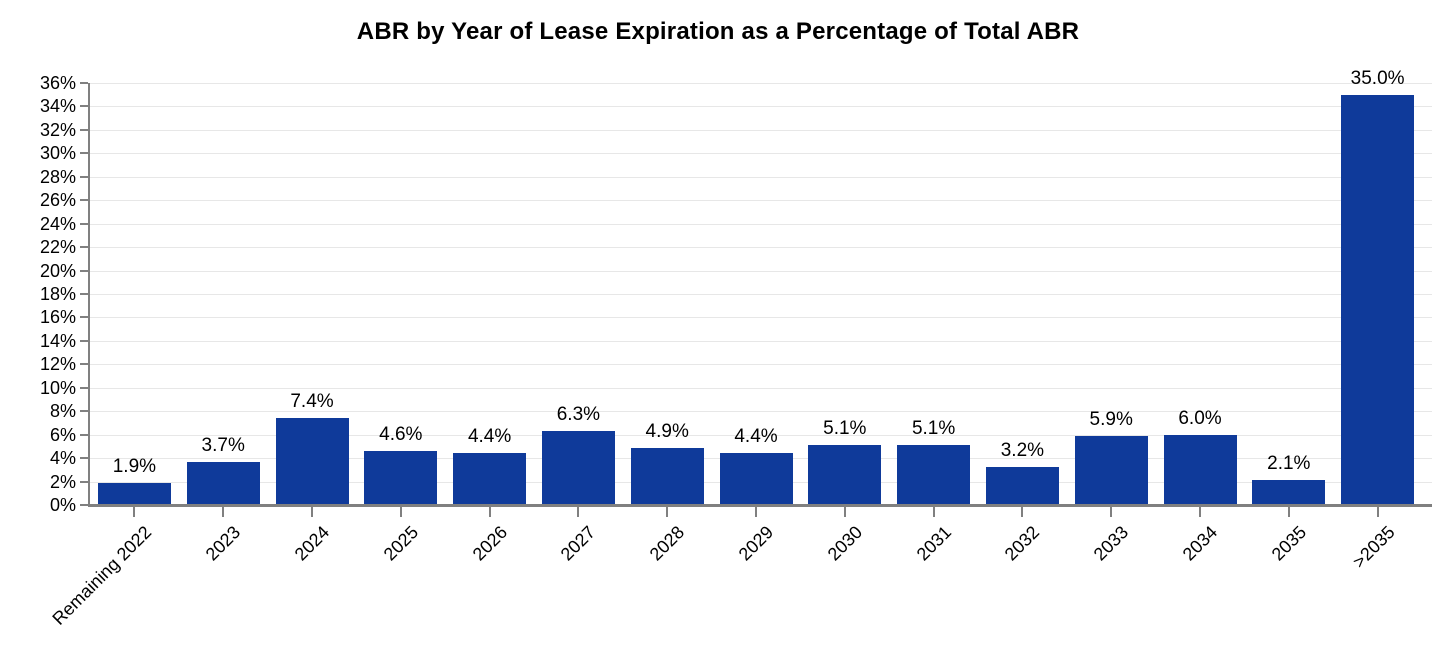  What do you see at coordinates (756, 543) in the screenshot?
I see `x-axis-label: 2029` at bounding box center [756, 543].